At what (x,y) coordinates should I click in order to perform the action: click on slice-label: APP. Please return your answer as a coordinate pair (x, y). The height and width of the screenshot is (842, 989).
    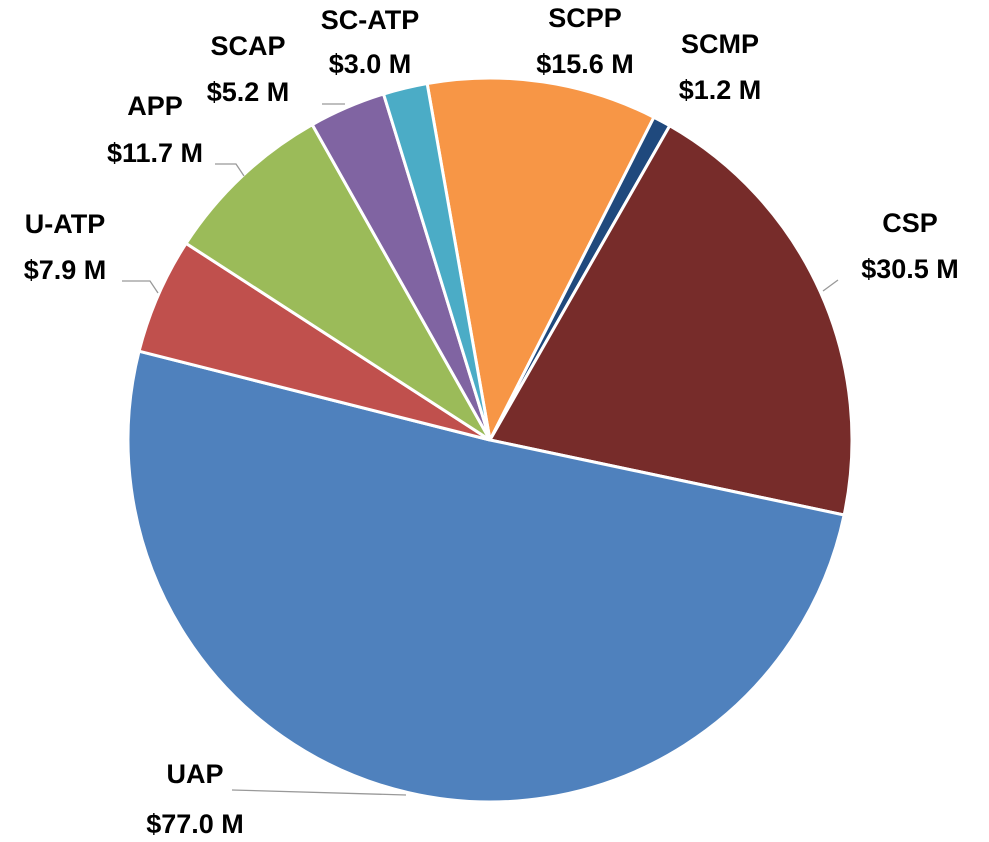
    Looking at the image, I should click on (155, 106).